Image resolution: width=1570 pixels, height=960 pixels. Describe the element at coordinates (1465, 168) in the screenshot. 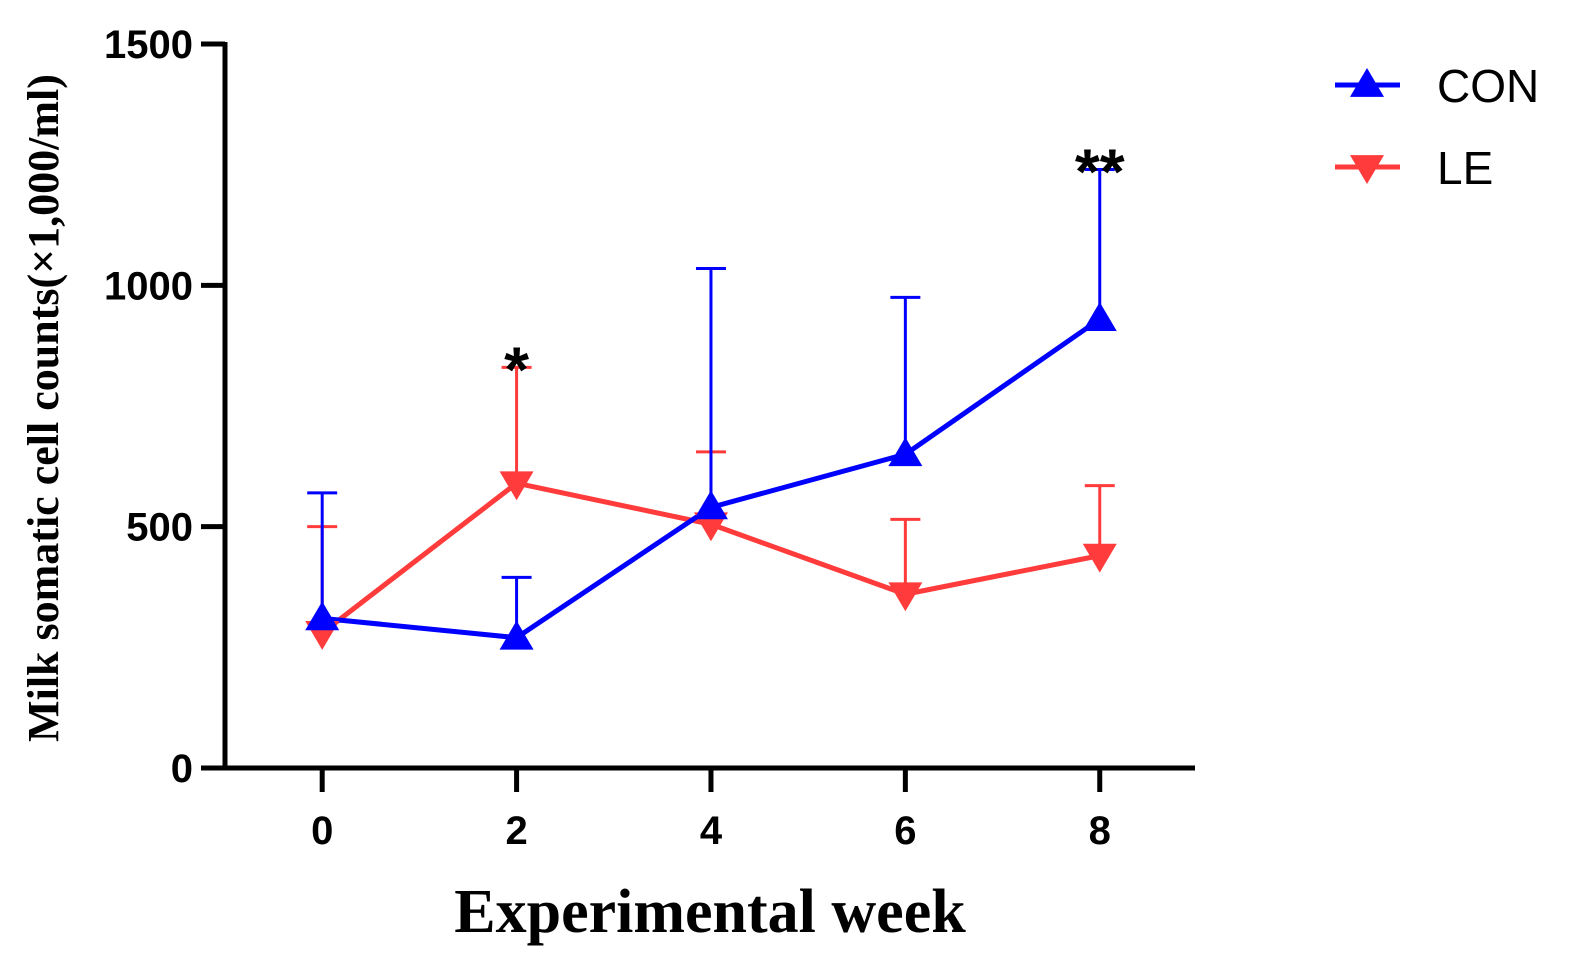

I see `legend-label-le: LE` at that location.